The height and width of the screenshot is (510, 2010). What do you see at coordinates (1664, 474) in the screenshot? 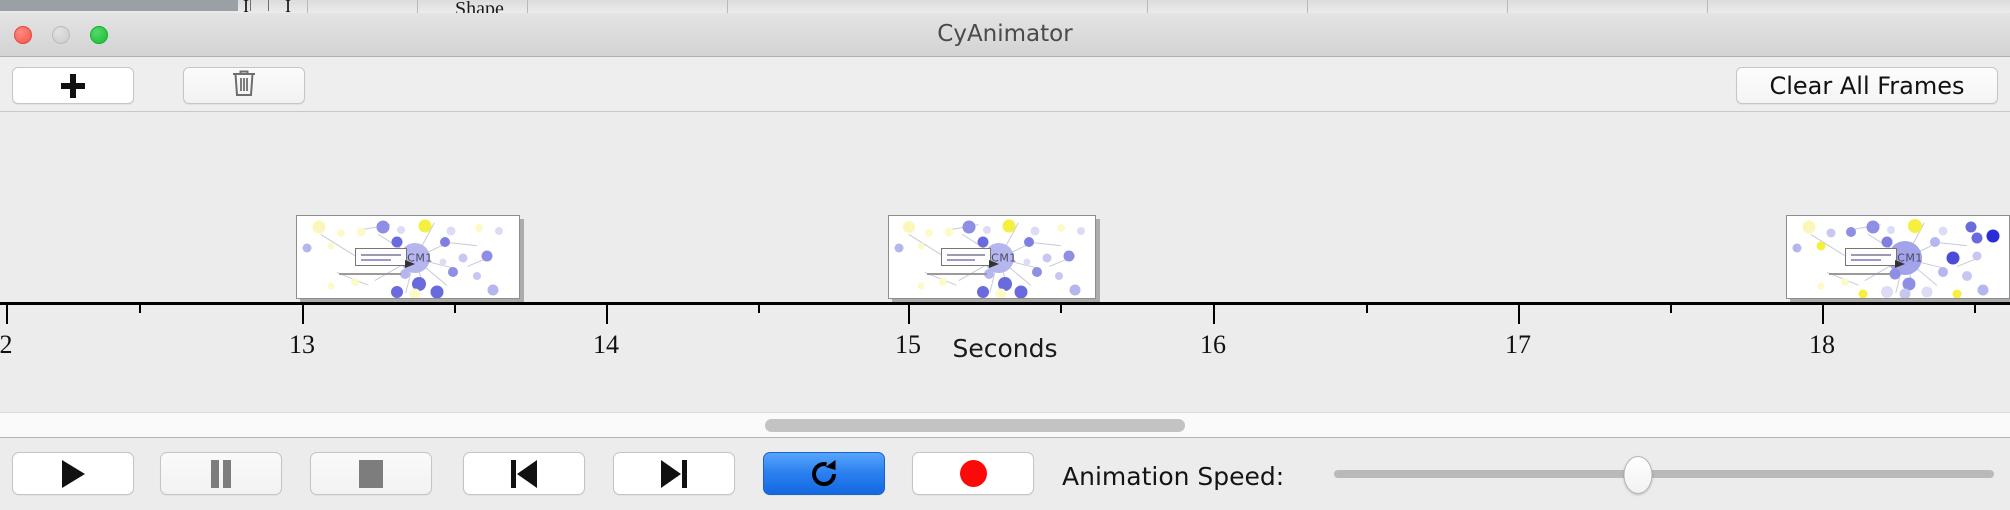
I see `animation-speed-slider` at bounding box center [1664, 474].